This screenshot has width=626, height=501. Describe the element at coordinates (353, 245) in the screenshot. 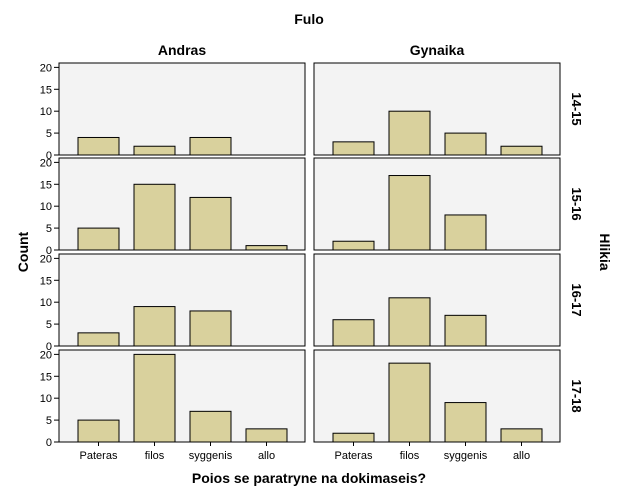

I see `bar-15-16-gynaika-pateras` at that location.